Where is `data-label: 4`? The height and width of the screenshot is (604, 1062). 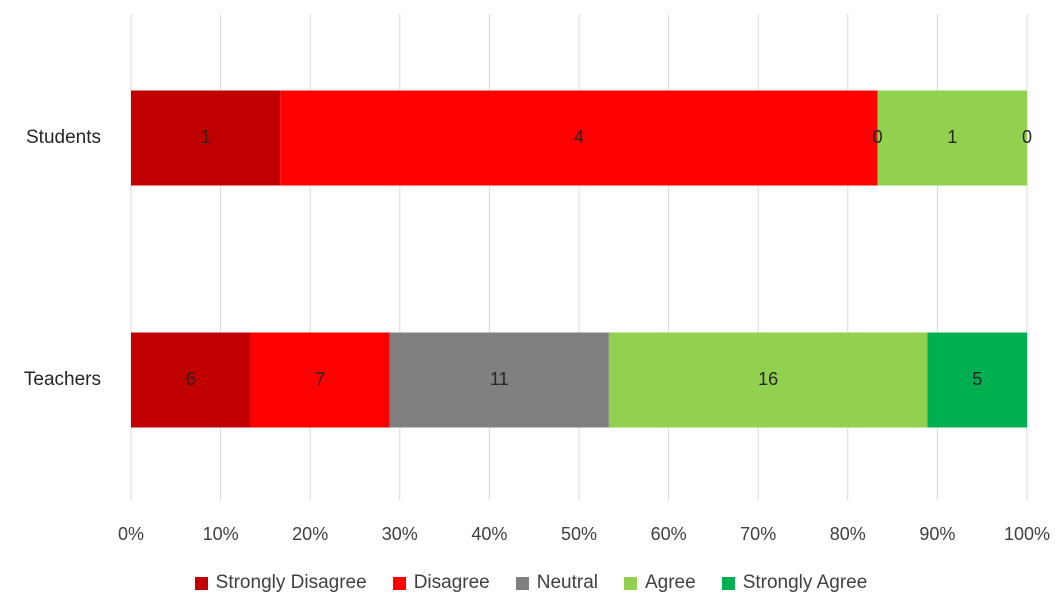
data-label: 4 is located at coordinates (579, 137).